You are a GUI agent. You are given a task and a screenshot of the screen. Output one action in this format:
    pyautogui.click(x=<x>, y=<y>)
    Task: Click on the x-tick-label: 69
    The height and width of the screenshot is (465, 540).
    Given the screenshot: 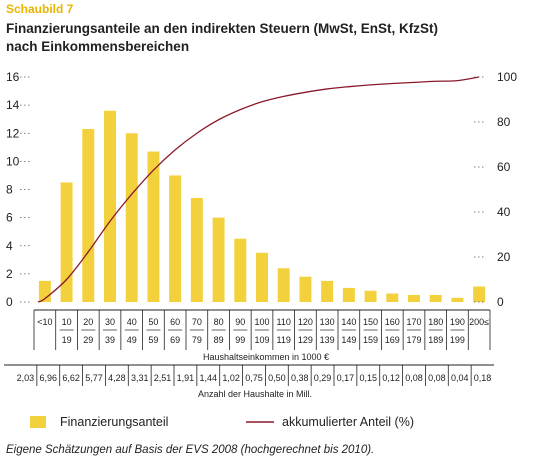 What is the action you would take?
    pyautogui.click(x=175, y=340)
    